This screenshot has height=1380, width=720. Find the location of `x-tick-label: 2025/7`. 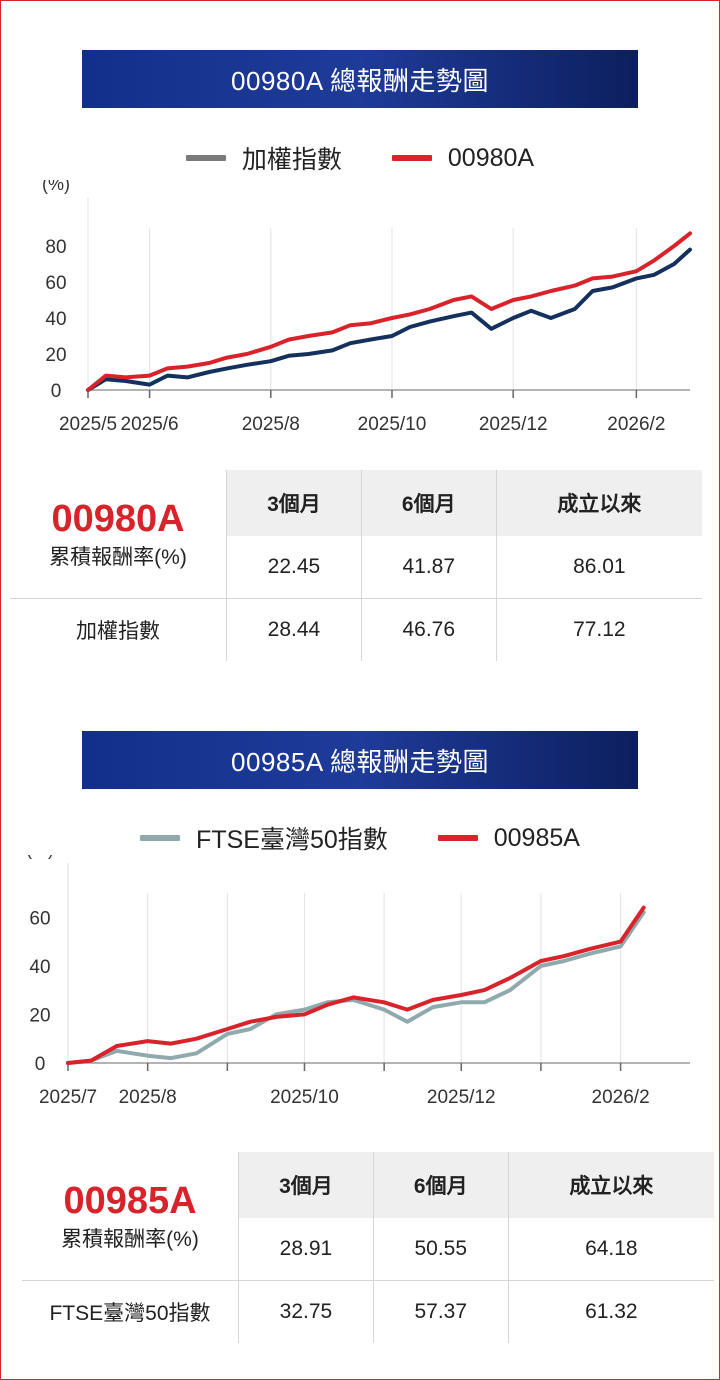

x-tick-label: 2025/7 is located at coordinates (68, 1097).